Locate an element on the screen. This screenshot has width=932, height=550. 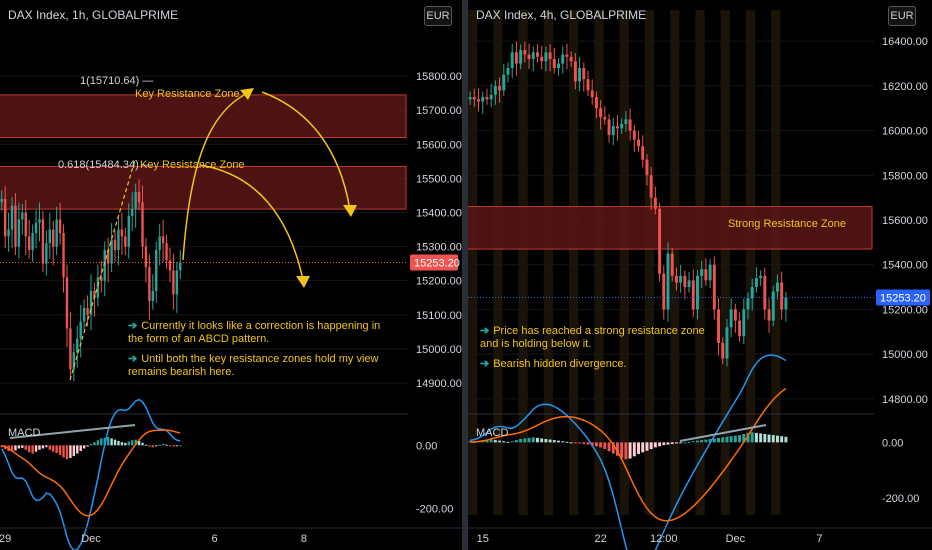
arrowhead-icon is located at coordinates (350, 211).